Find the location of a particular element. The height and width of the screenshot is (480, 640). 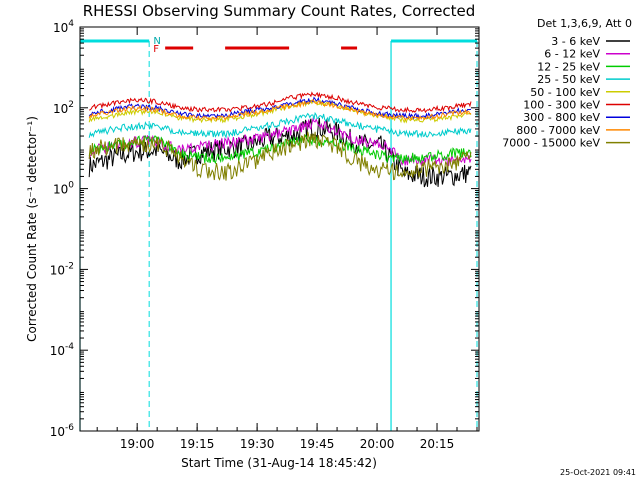

x-tick-label-1: 19:15 is located at coordinates (197, 444).